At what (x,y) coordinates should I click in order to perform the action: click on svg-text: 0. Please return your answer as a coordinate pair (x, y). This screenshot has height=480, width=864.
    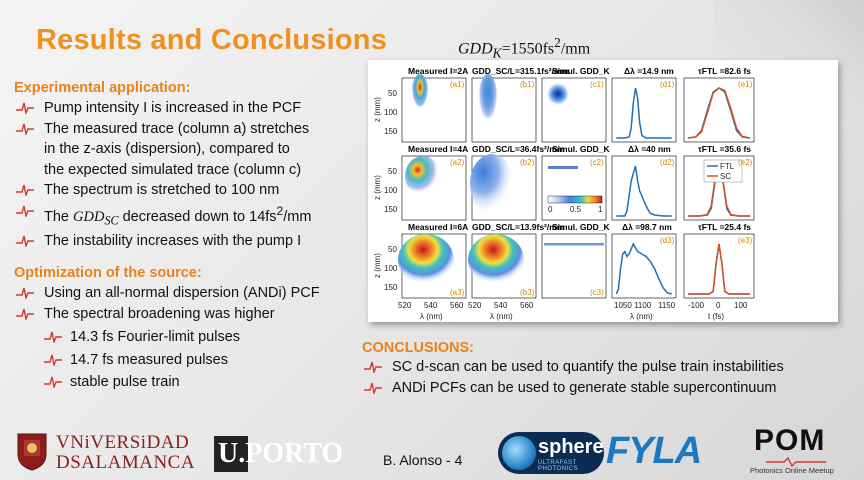
    Looking at the image, I should click on (718, 305).